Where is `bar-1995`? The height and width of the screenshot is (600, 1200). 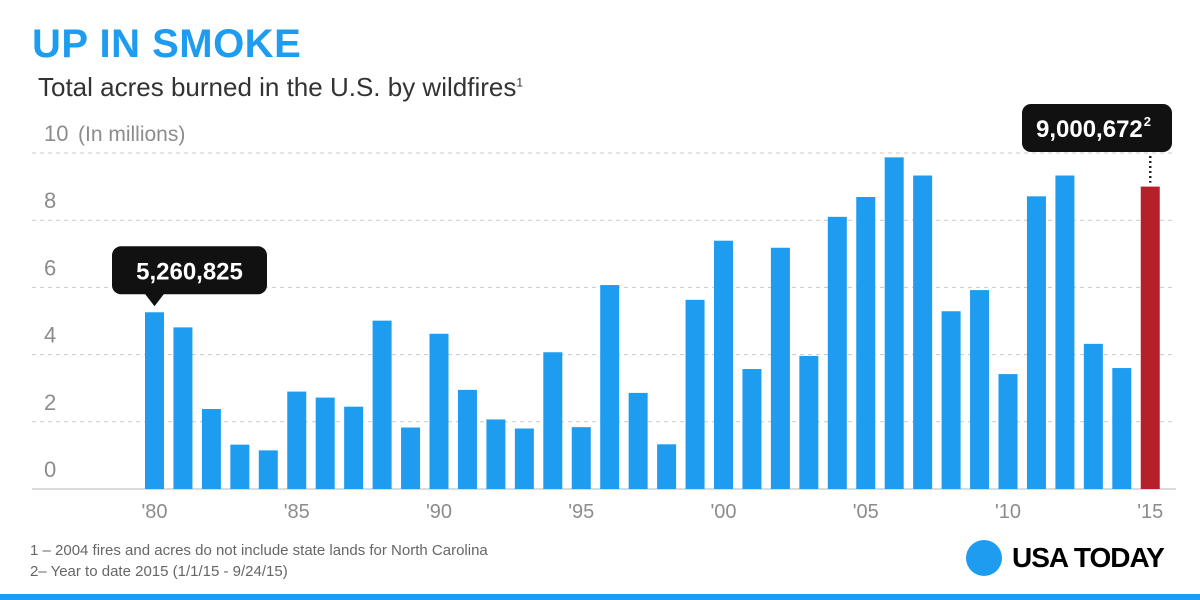
bar-1995 is located at coordinates (581, 458).